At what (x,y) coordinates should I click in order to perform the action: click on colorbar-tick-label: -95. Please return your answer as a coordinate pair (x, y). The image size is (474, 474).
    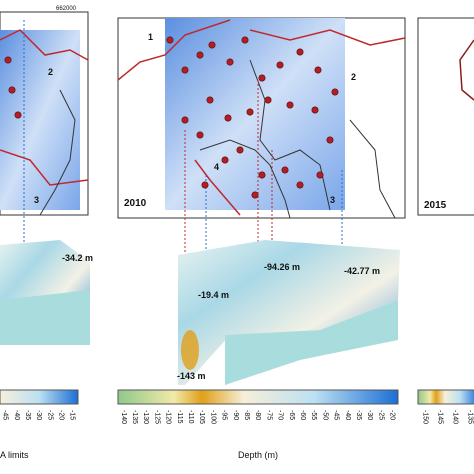
    Looking at the image, I should click on (224, 415).